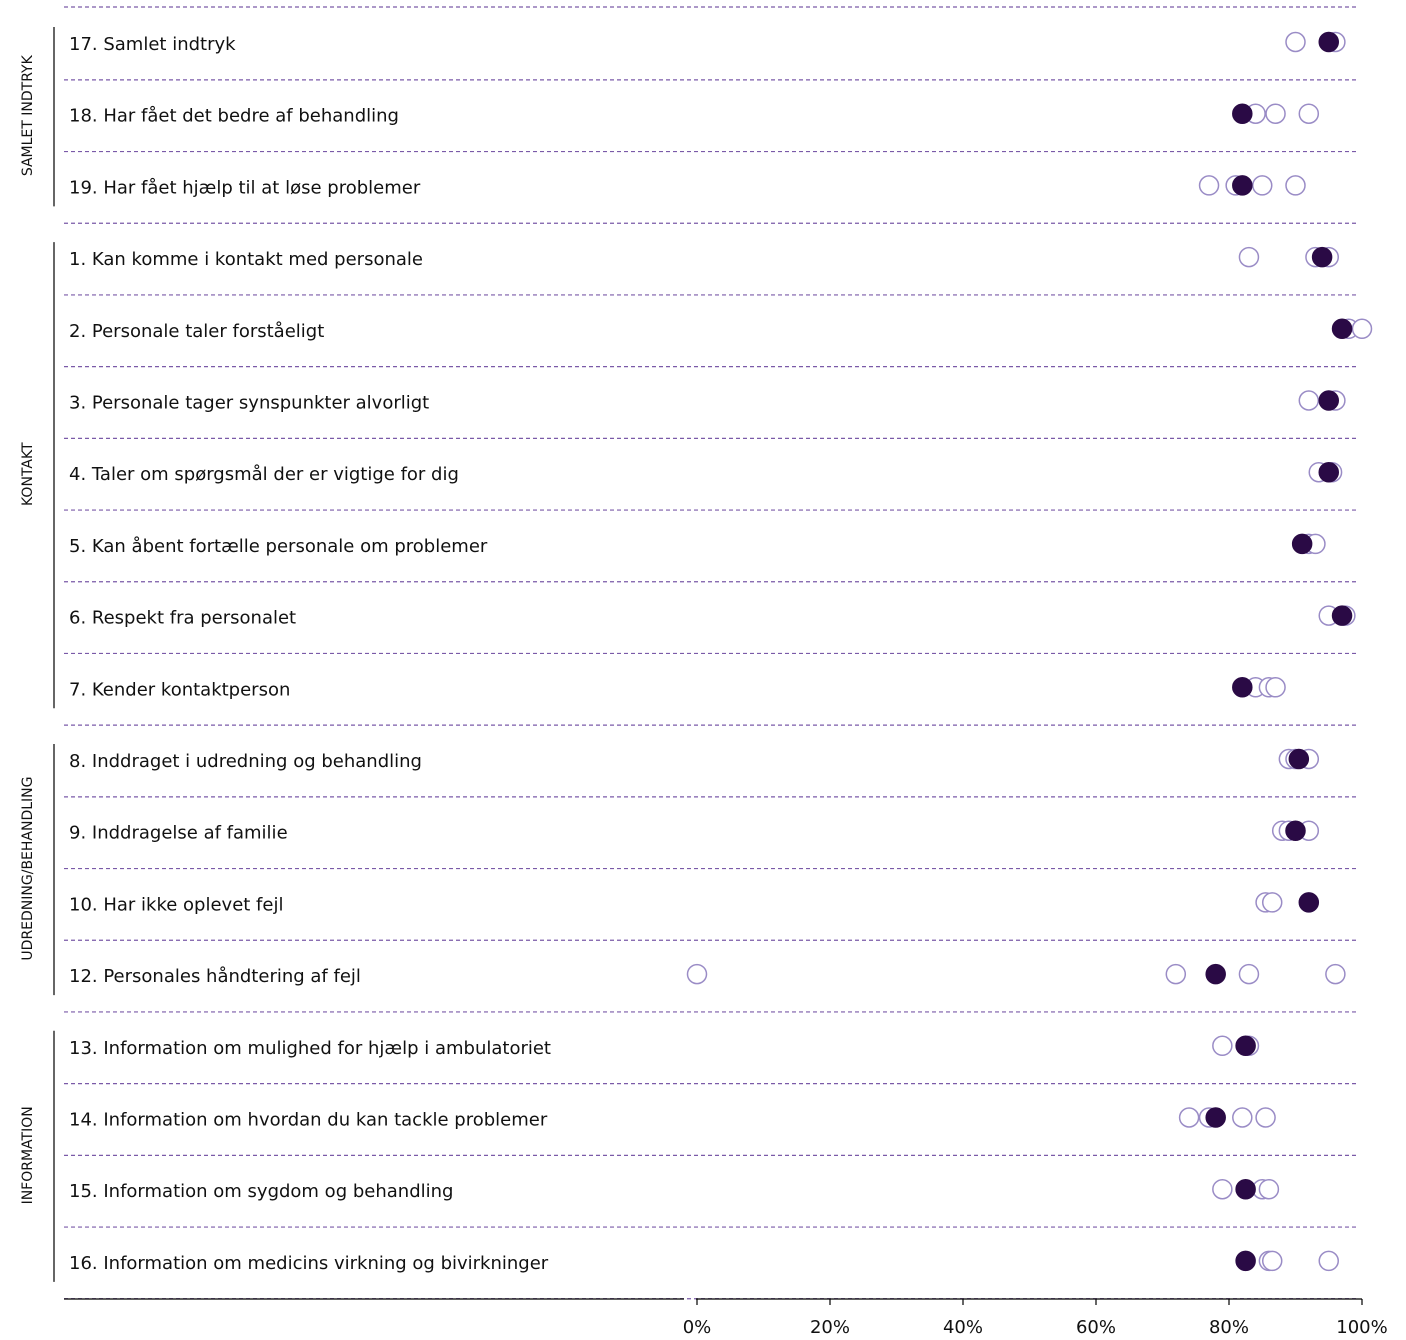 Image resolution: width=1406 pixels, height=1340 pixels. What do you see at coordinates (1229, 1326) in the screenshot?
I see `x-tick-label: 80%` at bounding box center [1229, 1326].